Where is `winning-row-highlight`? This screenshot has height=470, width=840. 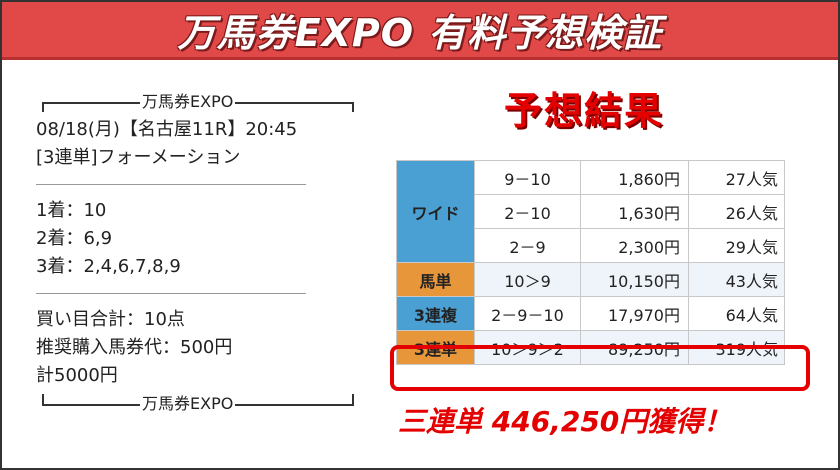
winning-row-highlight is located at coordinates (600, 368).